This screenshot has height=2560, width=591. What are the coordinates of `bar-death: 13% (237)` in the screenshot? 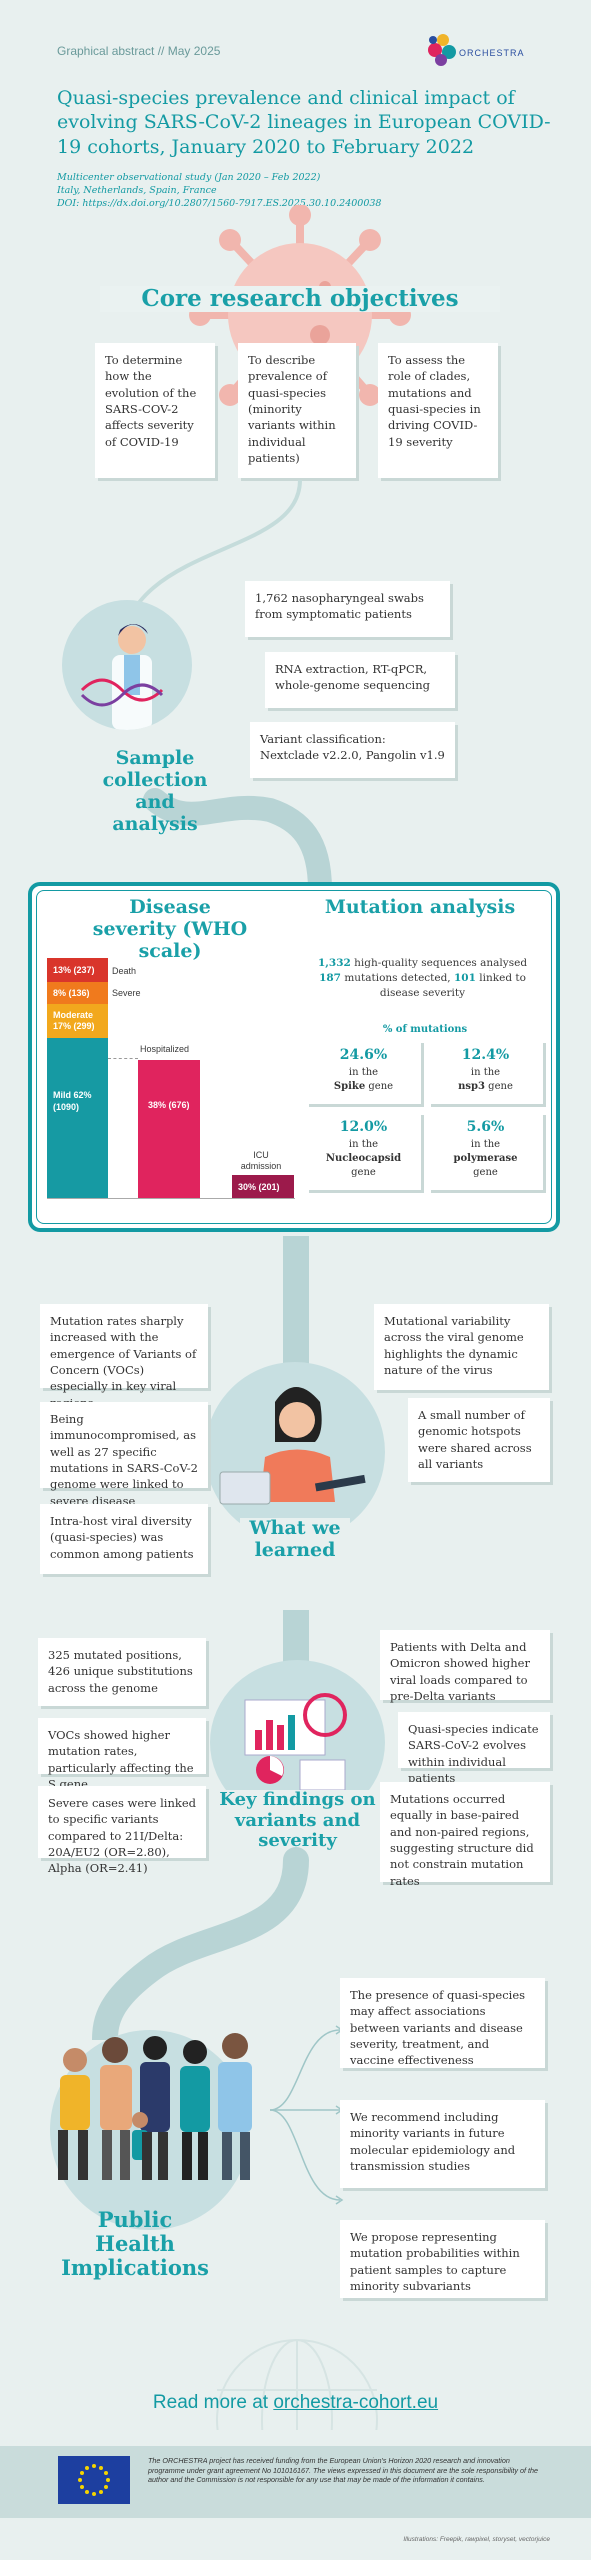 It's located at (77, 970).